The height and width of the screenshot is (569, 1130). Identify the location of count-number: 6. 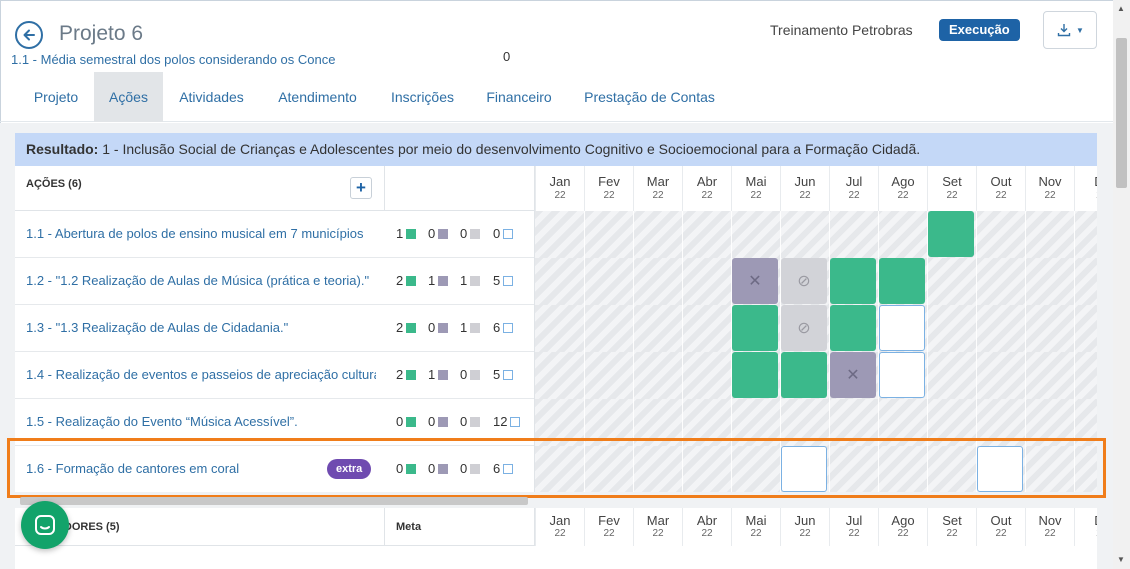
(497, 468).